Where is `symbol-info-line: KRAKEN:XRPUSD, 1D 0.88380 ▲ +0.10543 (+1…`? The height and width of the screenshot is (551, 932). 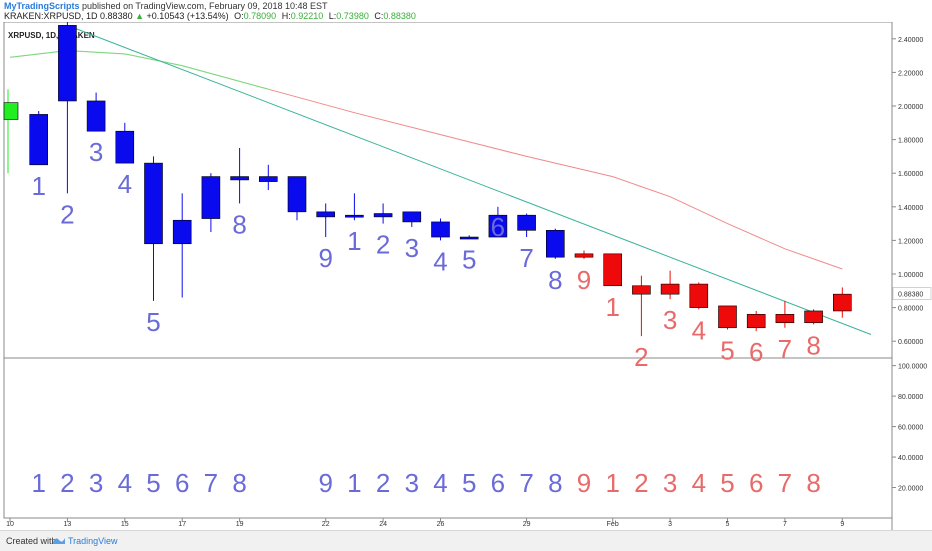 symbol-info-line: KRAKEN:XRPUSD, 1D 0.88380 ▲ +0.10543 (+1… is located at coordinates (210, 16).